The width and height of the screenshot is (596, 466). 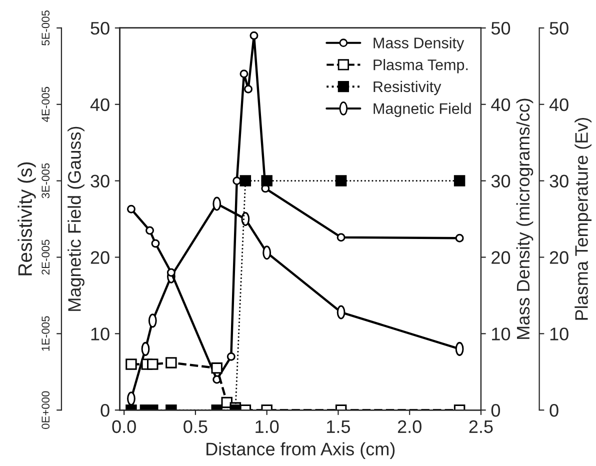 I want to click on y-axis-title: Magnetic Field (Gauss), so click(x=76, y=218).